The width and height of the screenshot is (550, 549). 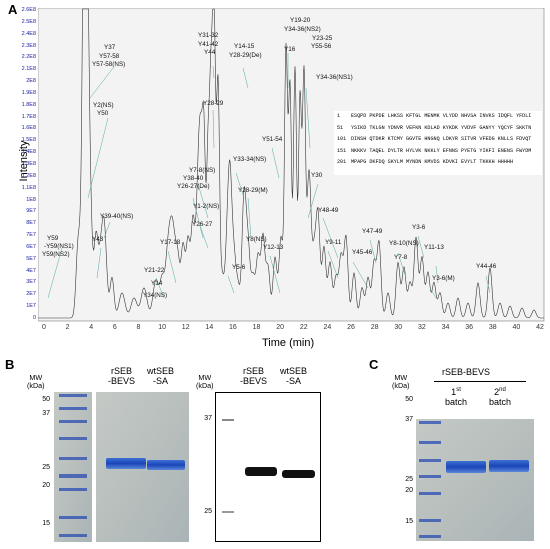 I want to click on gel-ladder-lane, so click(x=73, y=467).